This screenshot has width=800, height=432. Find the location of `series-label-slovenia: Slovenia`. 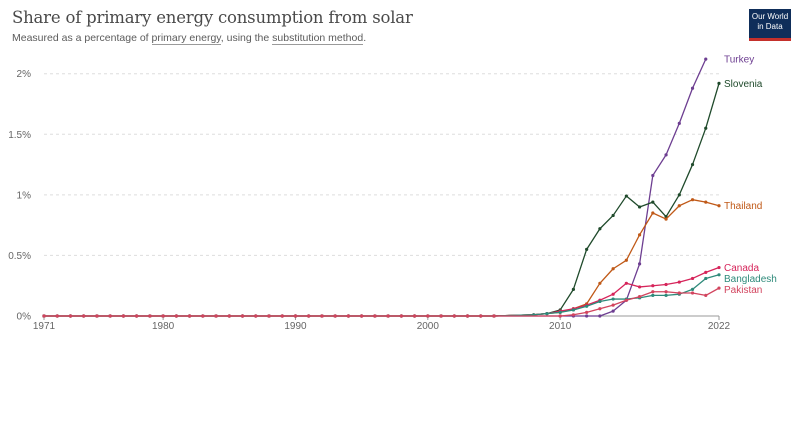

series-label-slovenia: Slovenia is located at coordinates (743, 84).